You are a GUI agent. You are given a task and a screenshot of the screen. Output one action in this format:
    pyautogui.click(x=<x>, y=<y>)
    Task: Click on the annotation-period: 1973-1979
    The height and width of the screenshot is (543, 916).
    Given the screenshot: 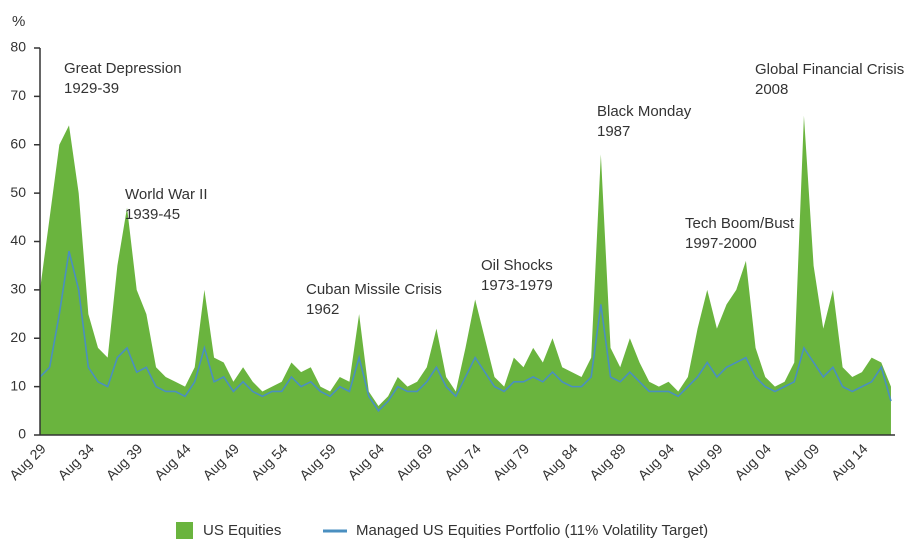 What is the action you would take?
    pyautogui.click(x=517, y=285)
    